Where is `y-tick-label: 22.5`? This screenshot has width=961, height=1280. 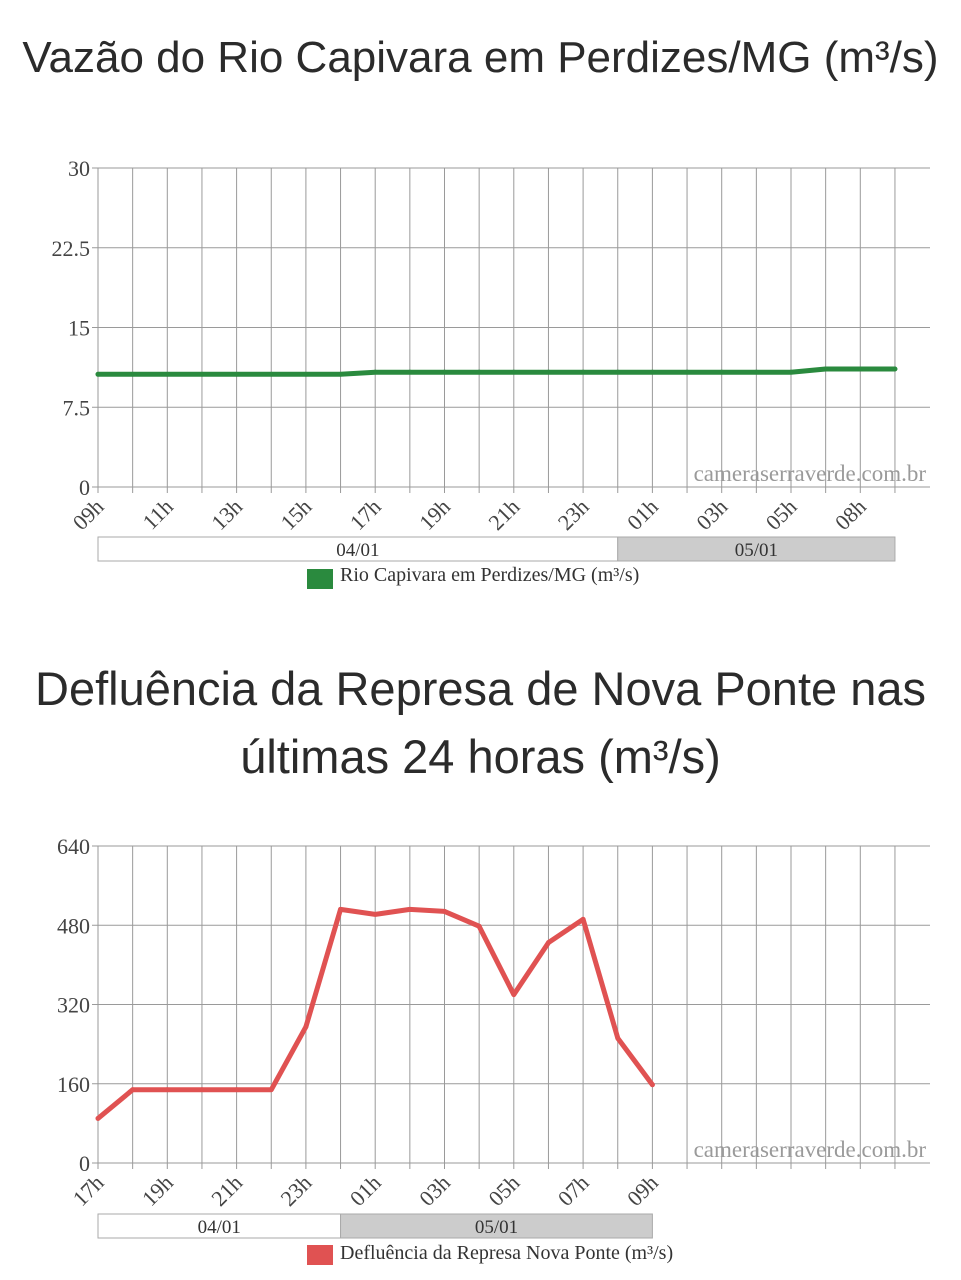
y-tick-label: 22.5 is located at coordinates (71, 248).